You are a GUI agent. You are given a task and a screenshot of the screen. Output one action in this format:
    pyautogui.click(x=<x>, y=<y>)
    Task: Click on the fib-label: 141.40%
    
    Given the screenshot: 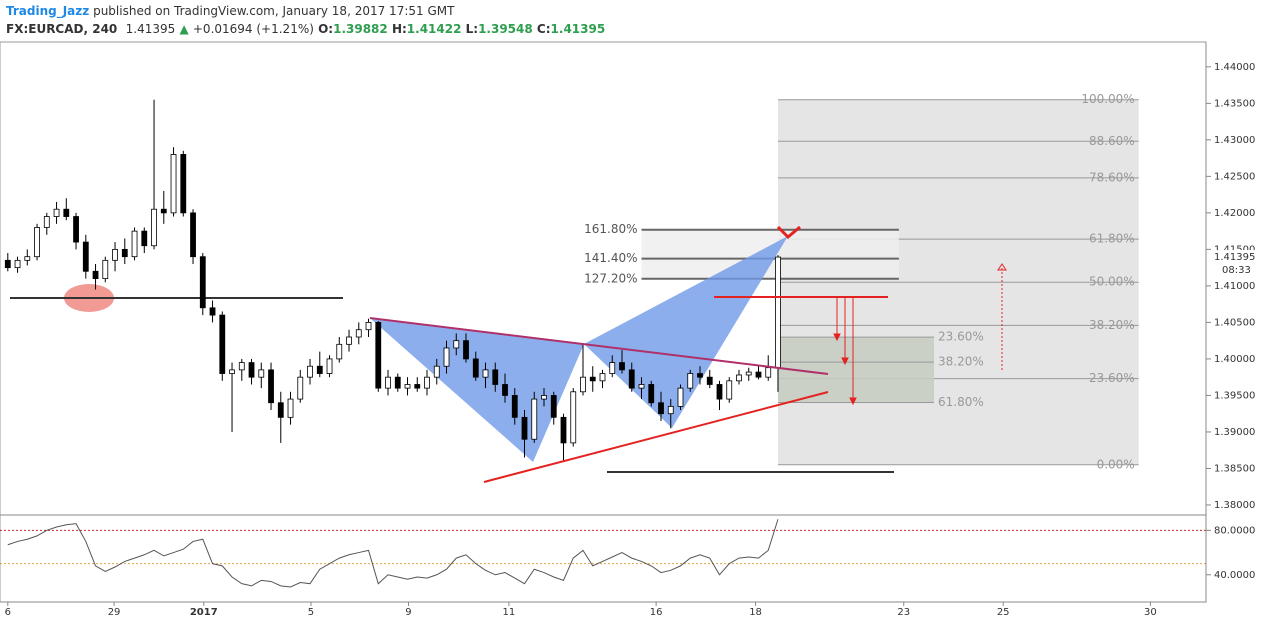 What is the action you would take?
    pyautogui.click(x=610, y=258)
    